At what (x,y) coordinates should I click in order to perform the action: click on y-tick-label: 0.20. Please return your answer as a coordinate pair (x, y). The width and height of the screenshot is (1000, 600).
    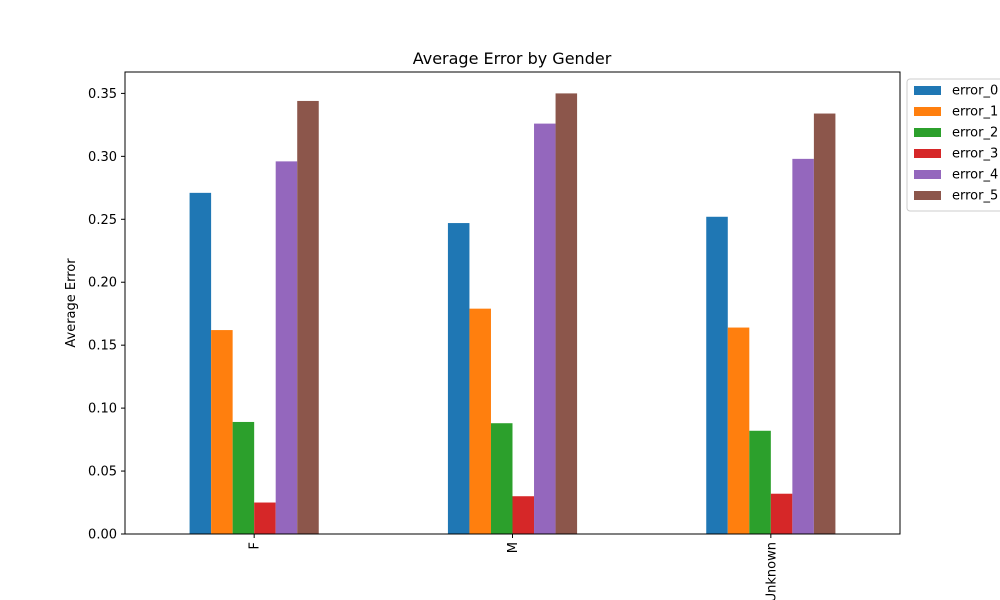
    Looking at the image, I should click on (102, 283).